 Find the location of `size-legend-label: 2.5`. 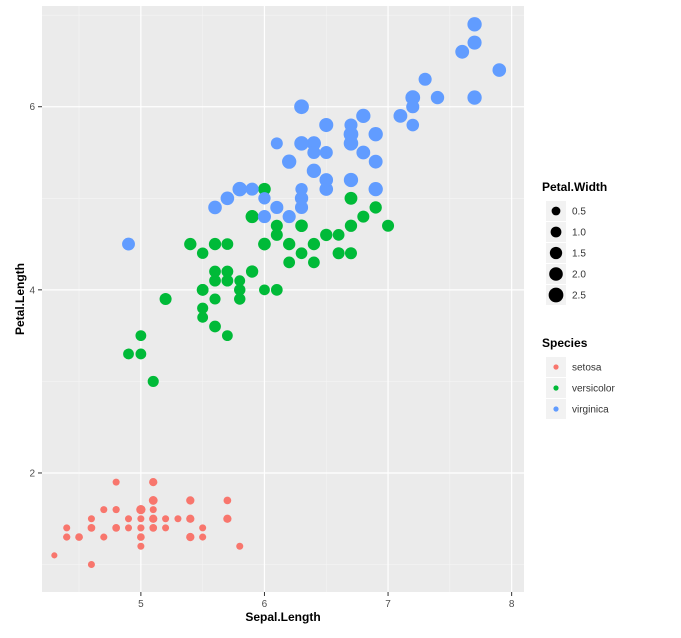

size-legend-label: 2.5 is located at coordinates (579, 296).